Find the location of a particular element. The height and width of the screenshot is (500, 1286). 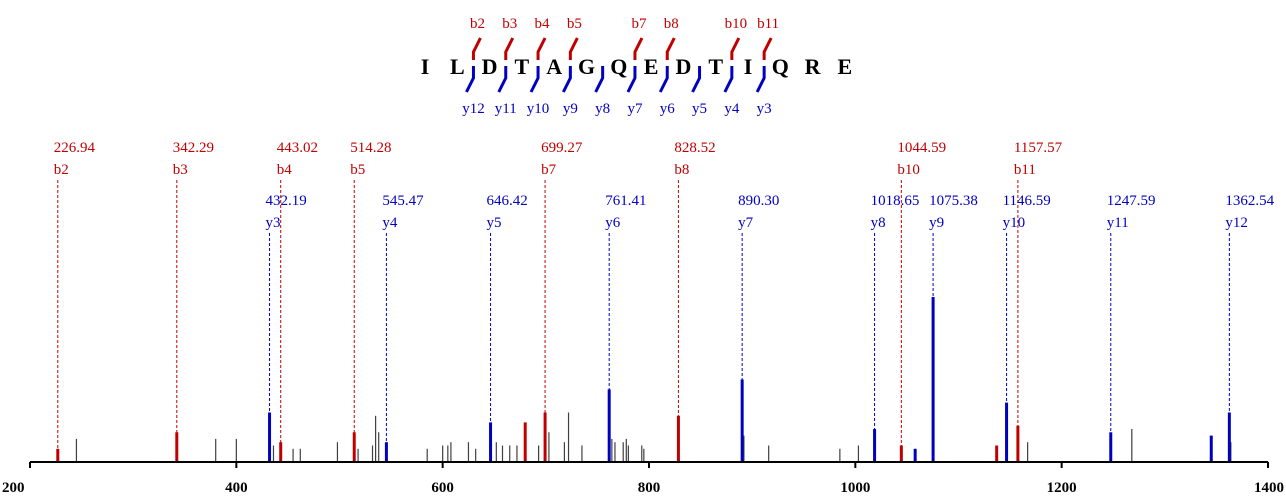

sequence-b-ion-label: b11 is located at coordinates (768, 24).